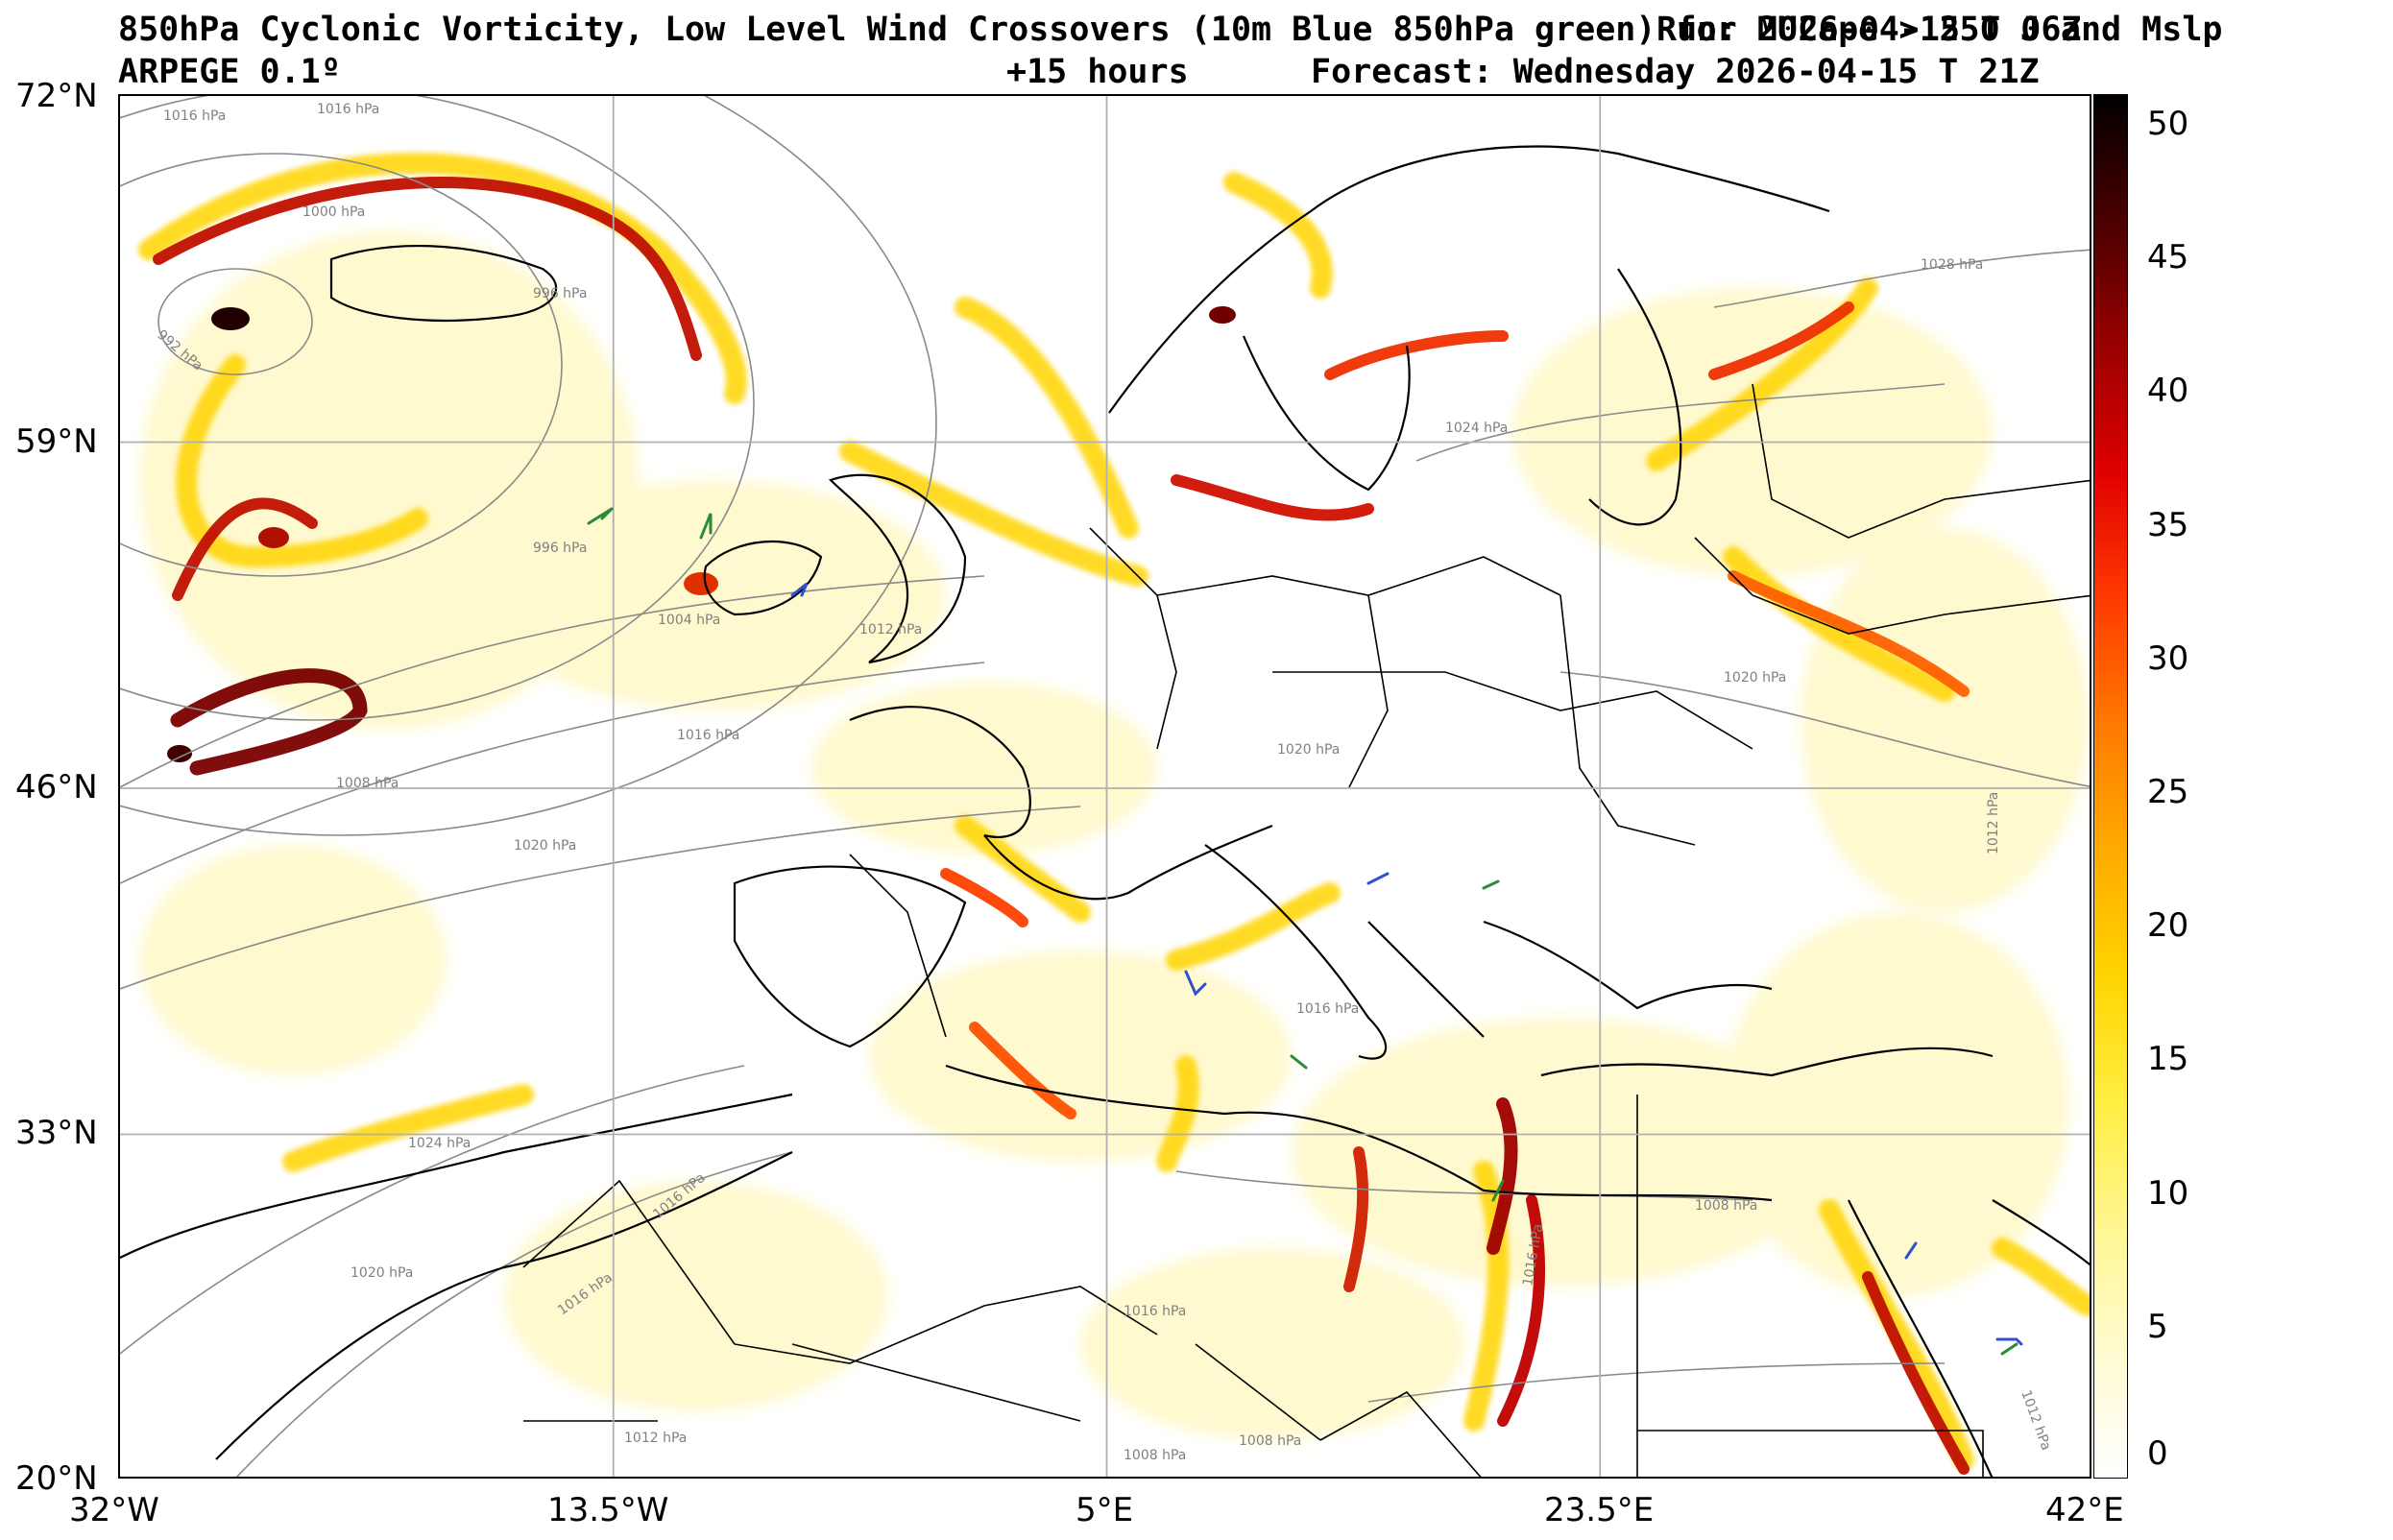 Image resolution: width=2393 pixels, height=1540 pixels. I want to click on lon-label: 5°E, so click(1105, 1510).